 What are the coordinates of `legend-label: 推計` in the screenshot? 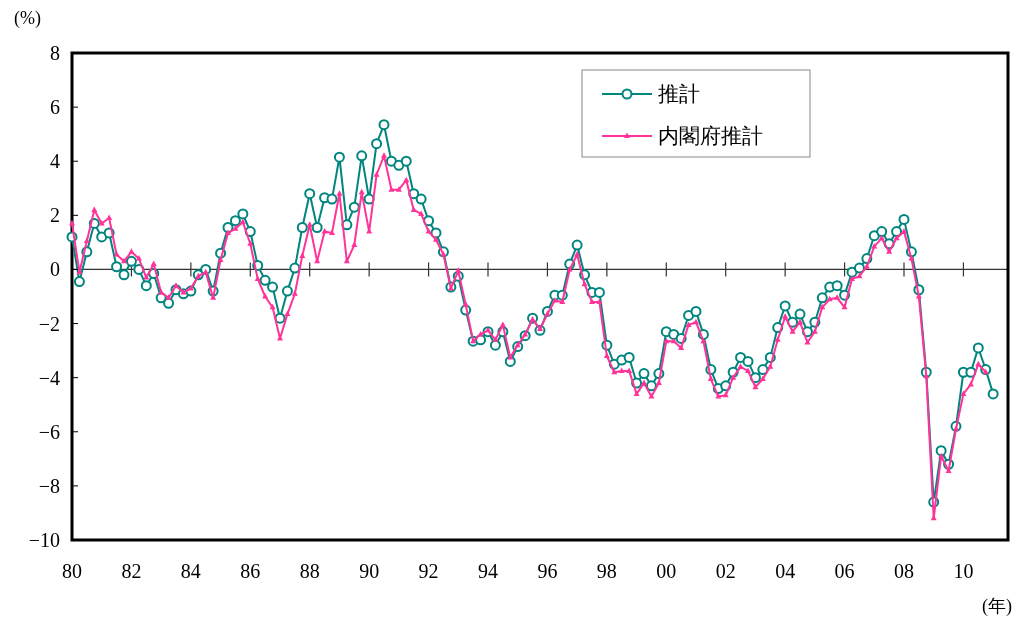 It's located at (679, 94).